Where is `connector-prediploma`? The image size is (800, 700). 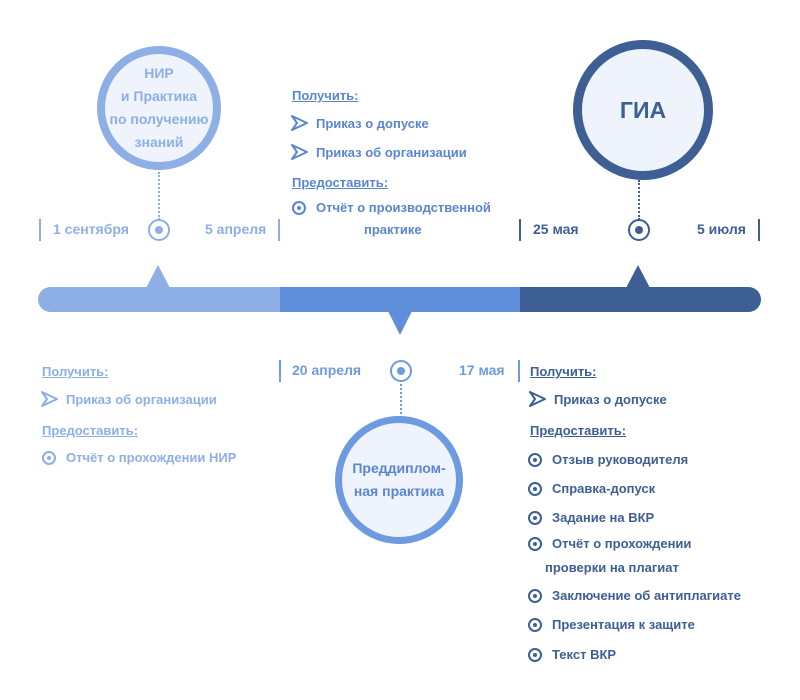
connector-prediploma is located at coordinates (401, 399).